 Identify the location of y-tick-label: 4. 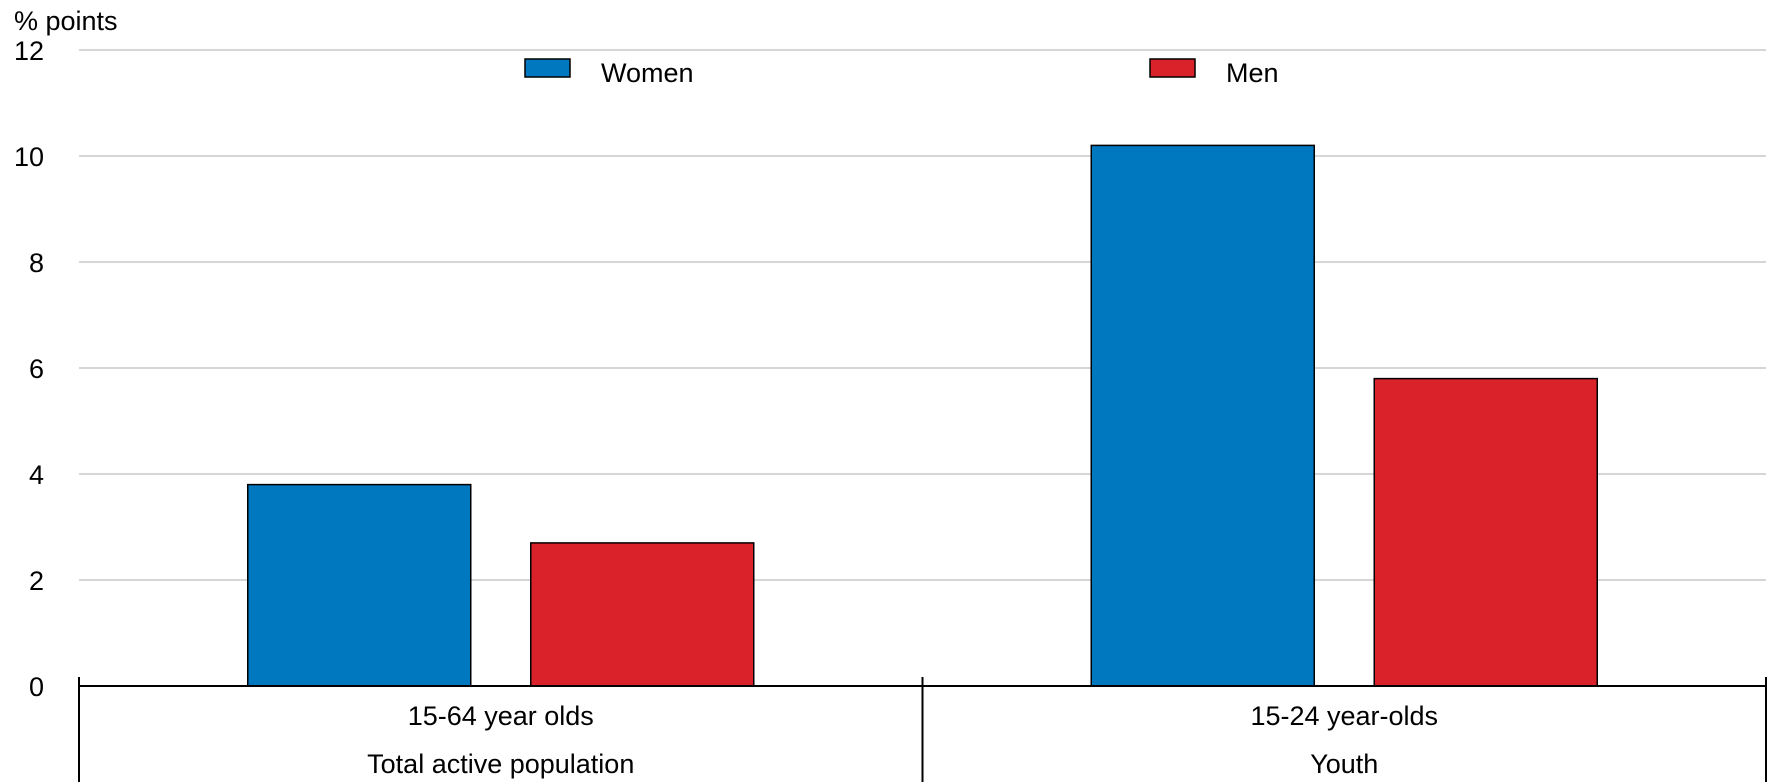
(36, 475).